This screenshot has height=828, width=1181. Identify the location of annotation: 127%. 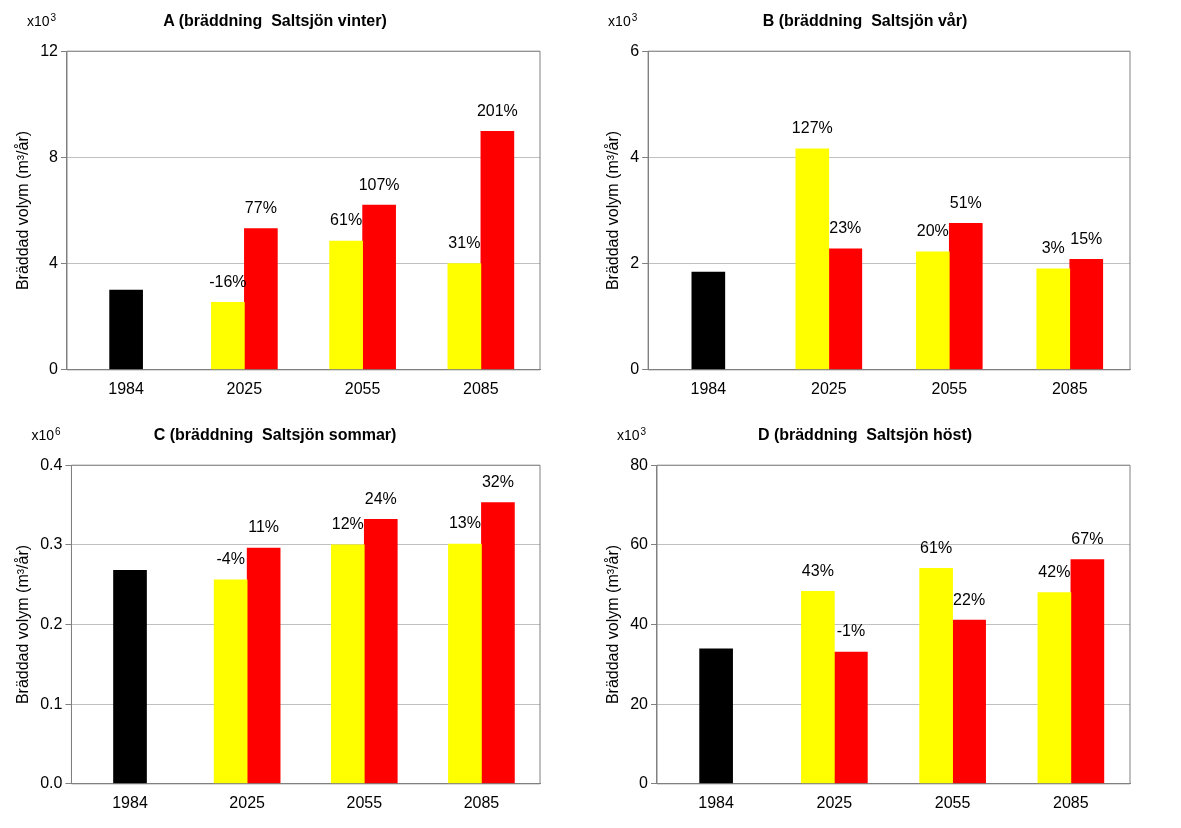
(812, 128).